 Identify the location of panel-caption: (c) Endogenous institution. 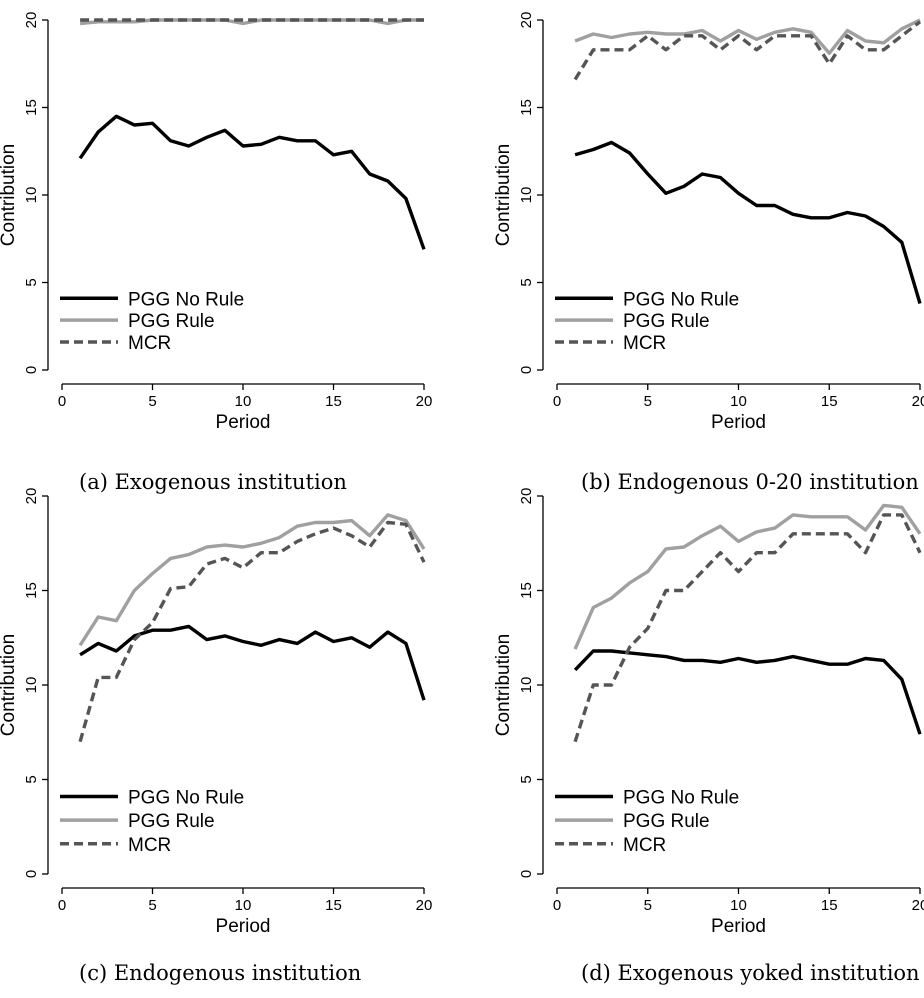
(220, 973).